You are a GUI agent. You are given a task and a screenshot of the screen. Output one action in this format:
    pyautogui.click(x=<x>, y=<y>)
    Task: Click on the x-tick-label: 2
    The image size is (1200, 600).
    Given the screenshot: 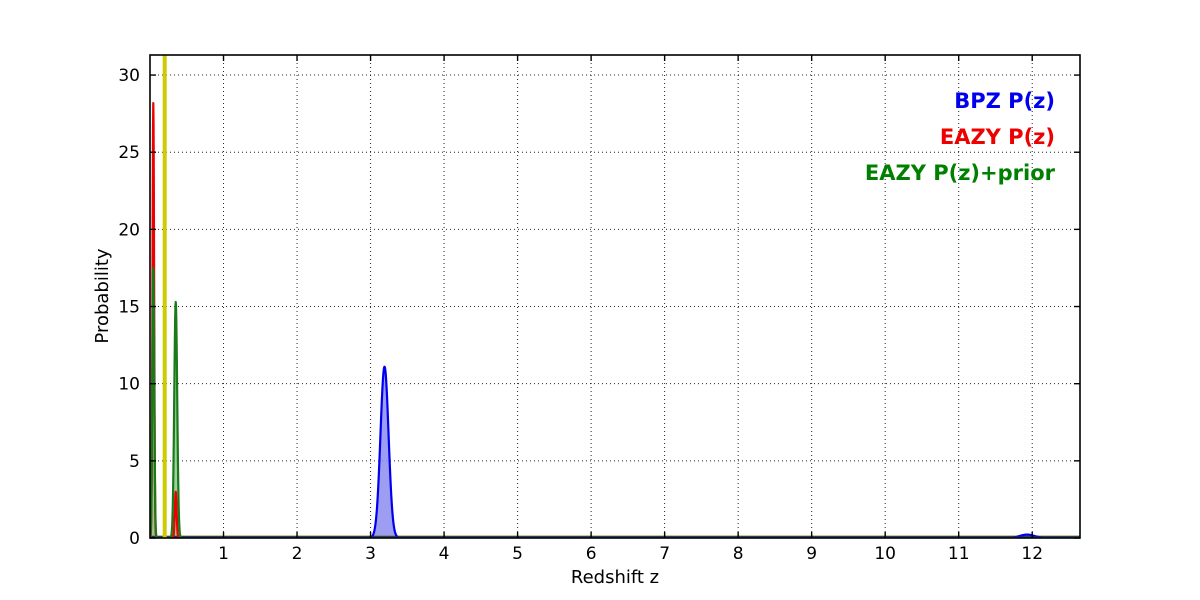 What is the action you would take?
    pyautogui.click(x=297, y=554)
    